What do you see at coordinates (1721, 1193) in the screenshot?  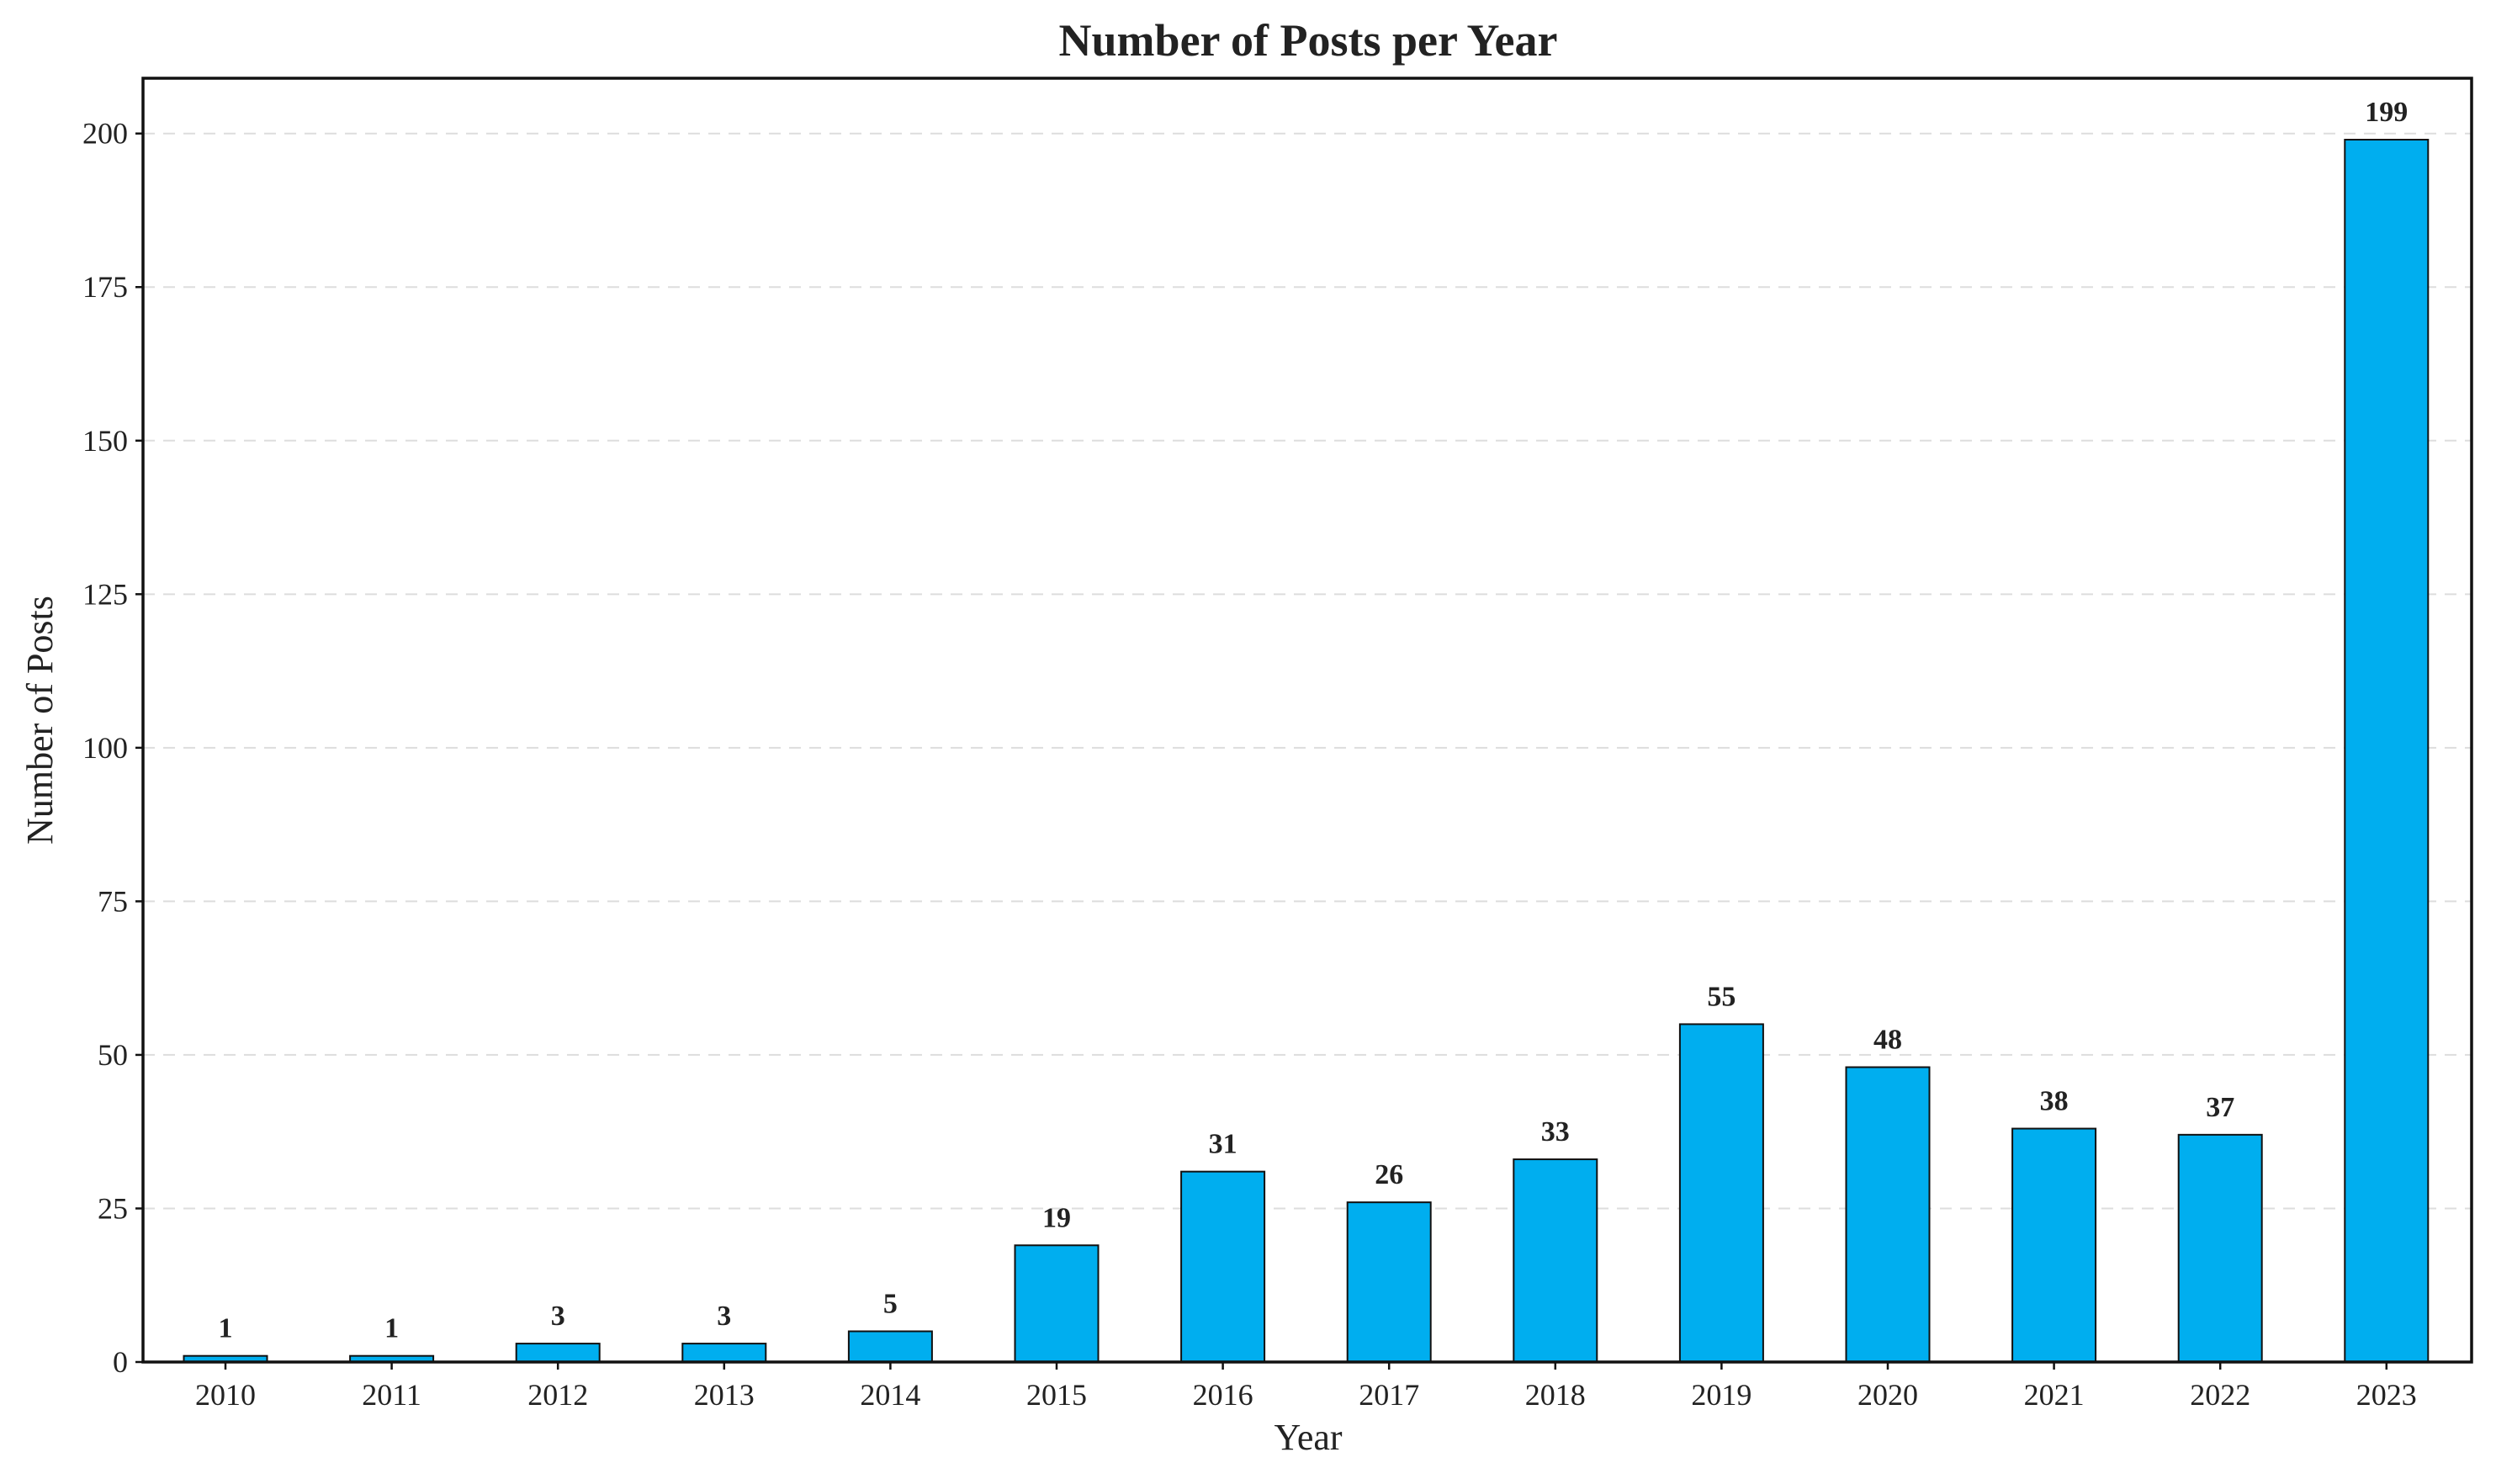 I see `bar-2019` at bounding box center [1721, 1193].